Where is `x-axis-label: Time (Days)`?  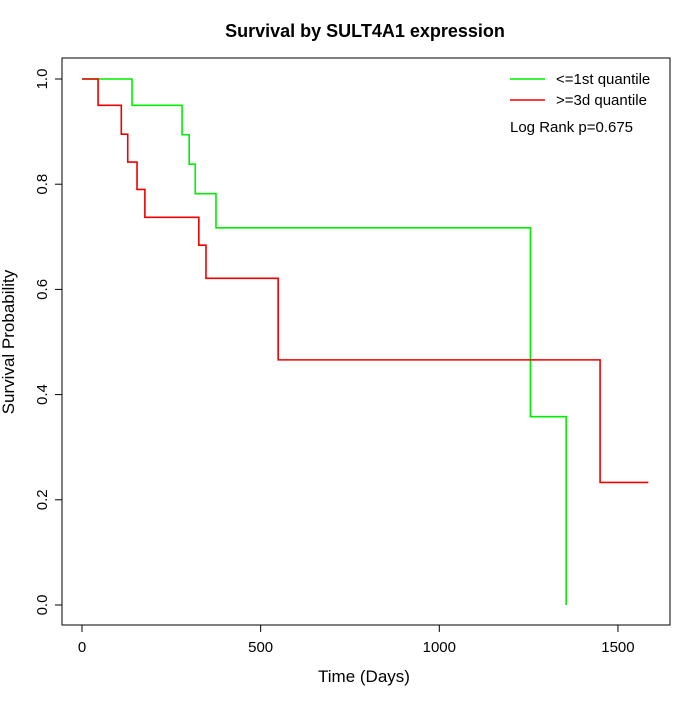
x-axis-label: Time (Days) is located at coordinates (364, 676).